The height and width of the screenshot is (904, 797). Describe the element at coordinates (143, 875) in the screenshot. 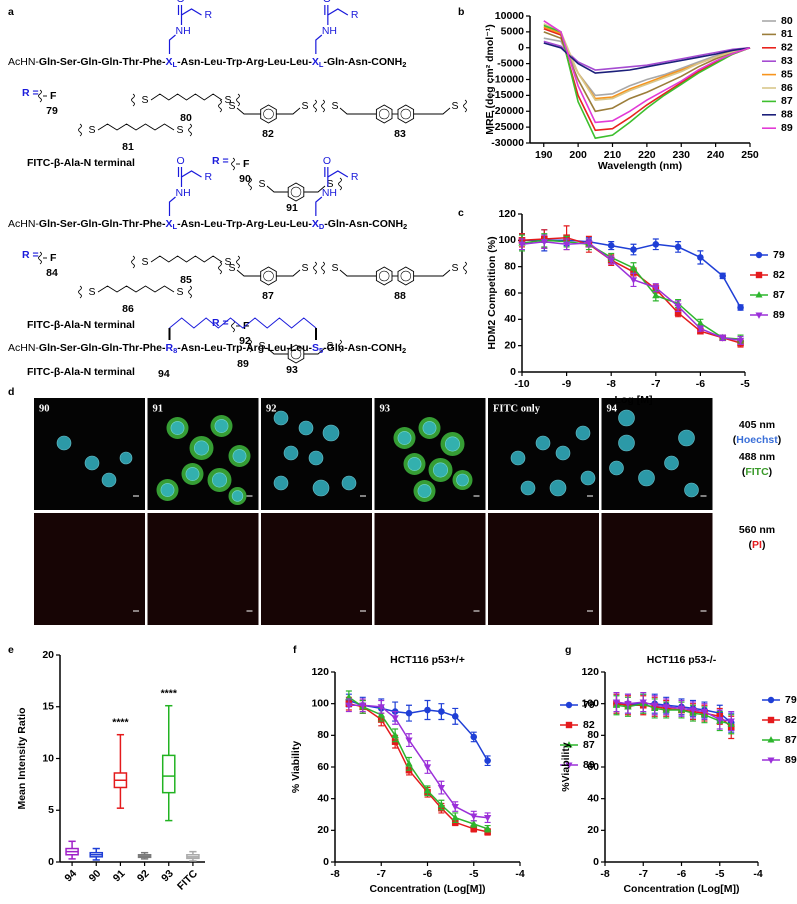

I see `x-tick-label: 92` at that location.